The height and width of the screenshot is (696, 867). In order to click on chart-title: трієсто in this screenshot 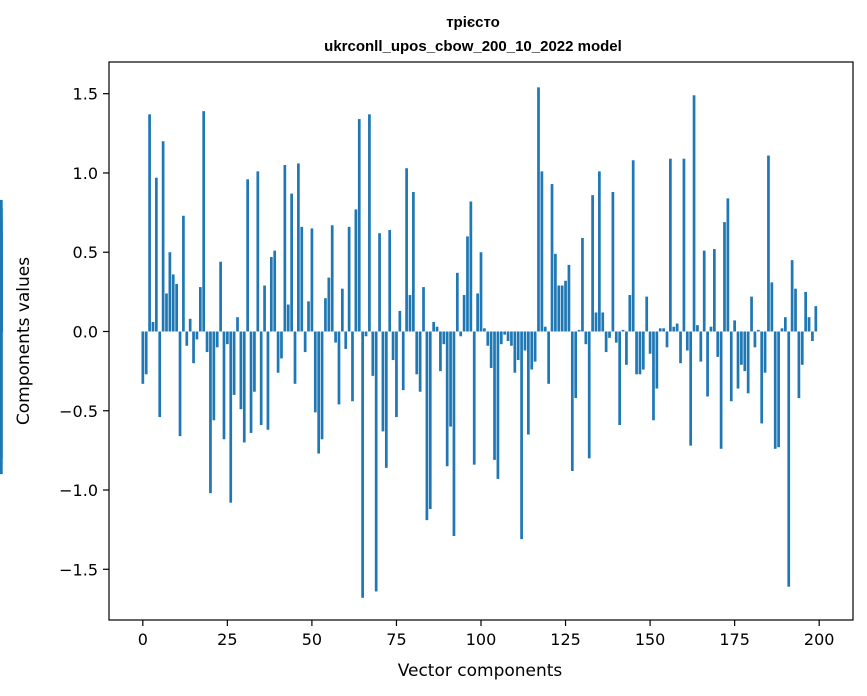, I will do `click(473, 22)`.